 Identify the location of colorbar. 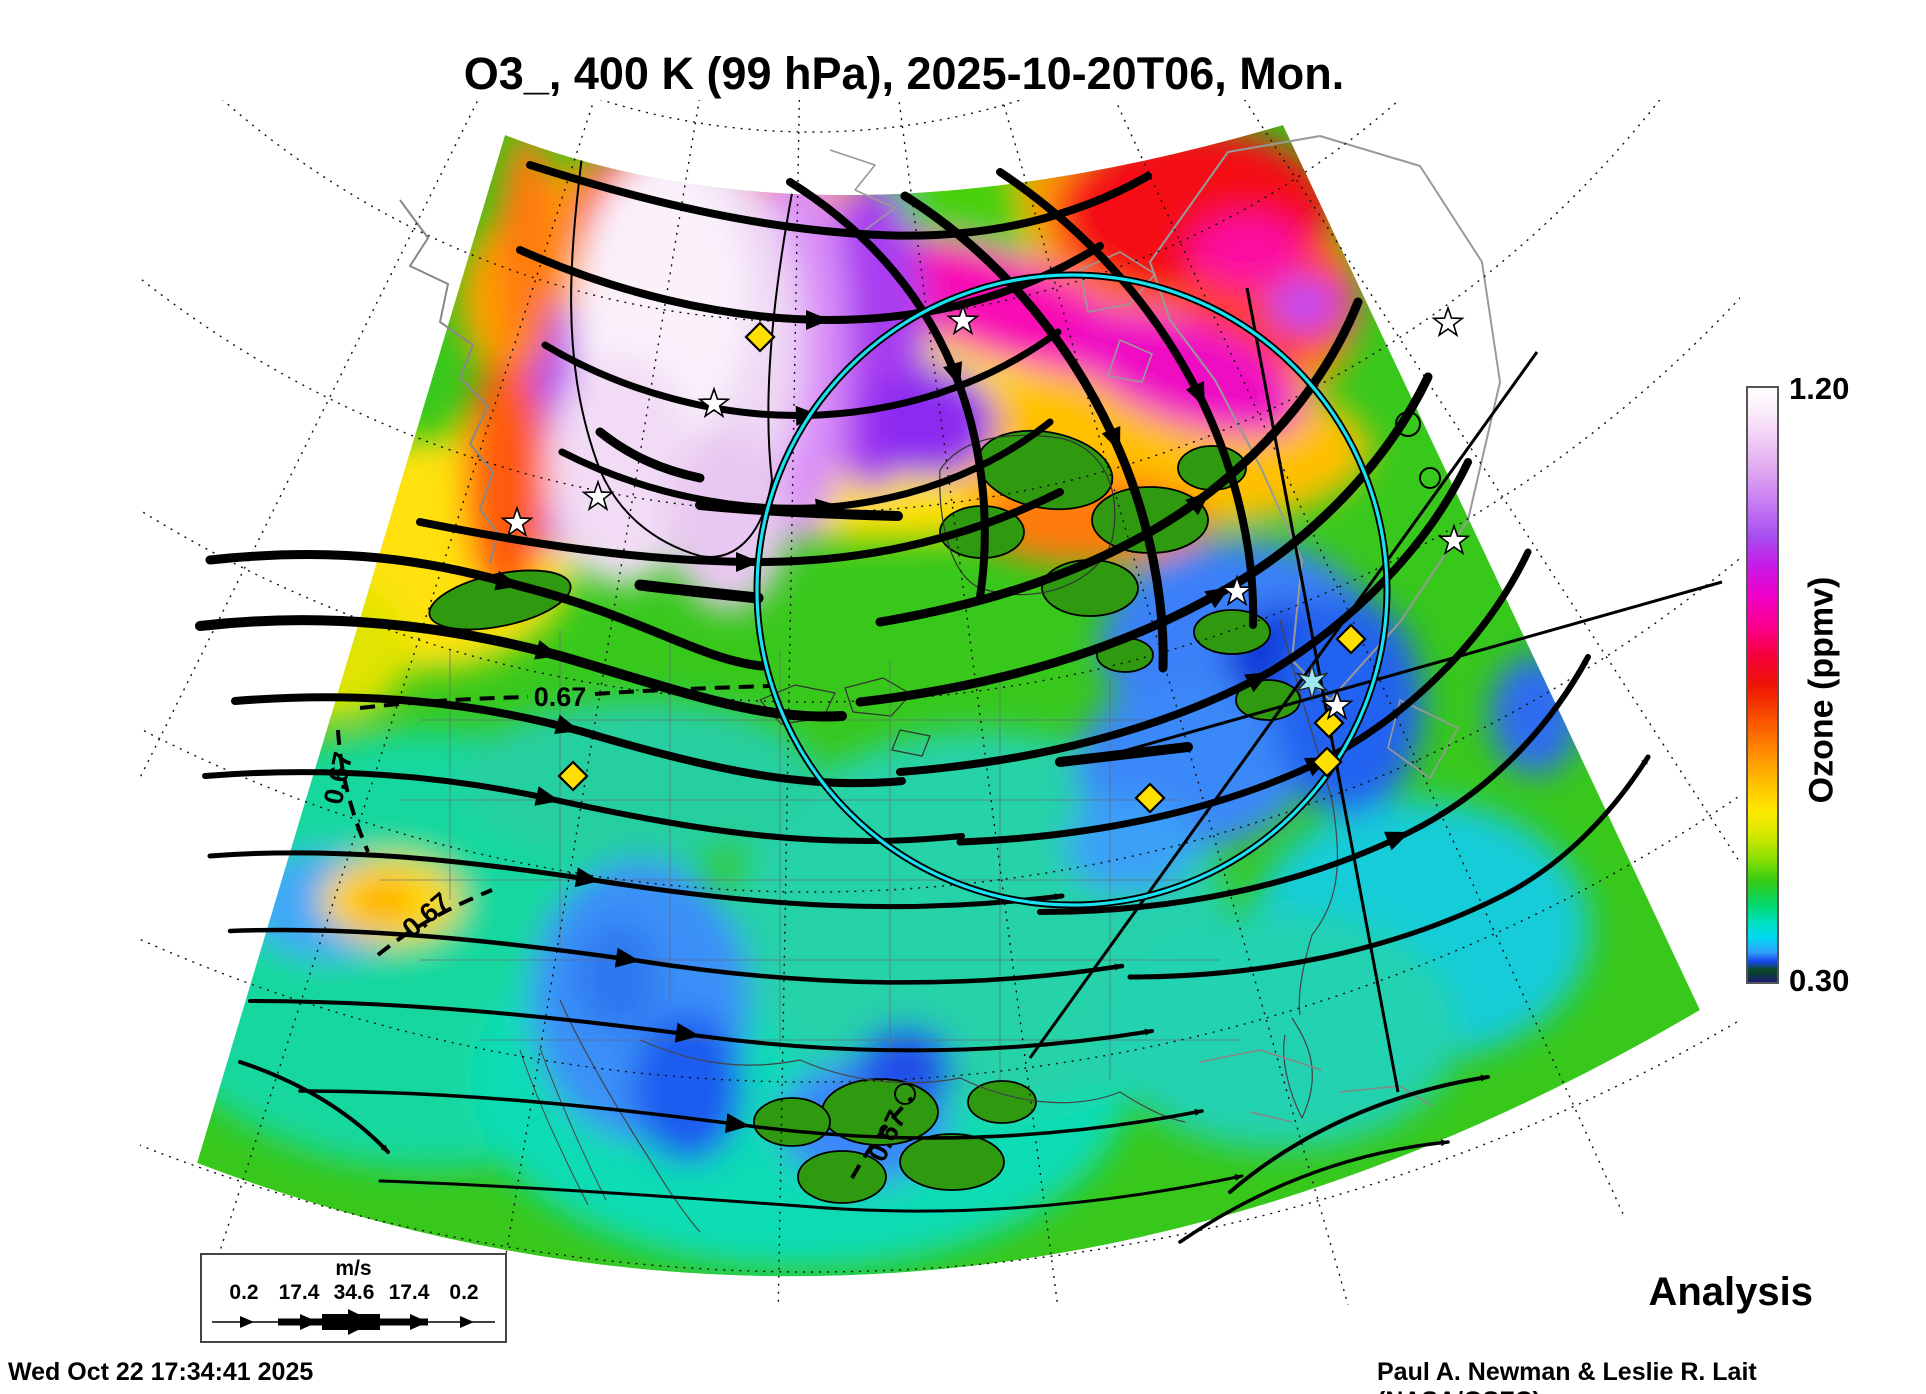
(1762, 685).